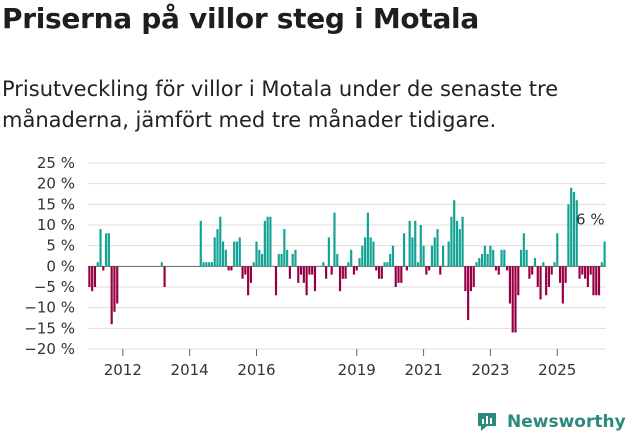  What do you see at coordinates (190, 370) in the screenshot?
I see `x-tick-label: 2014` at bounding box center [190, 370].